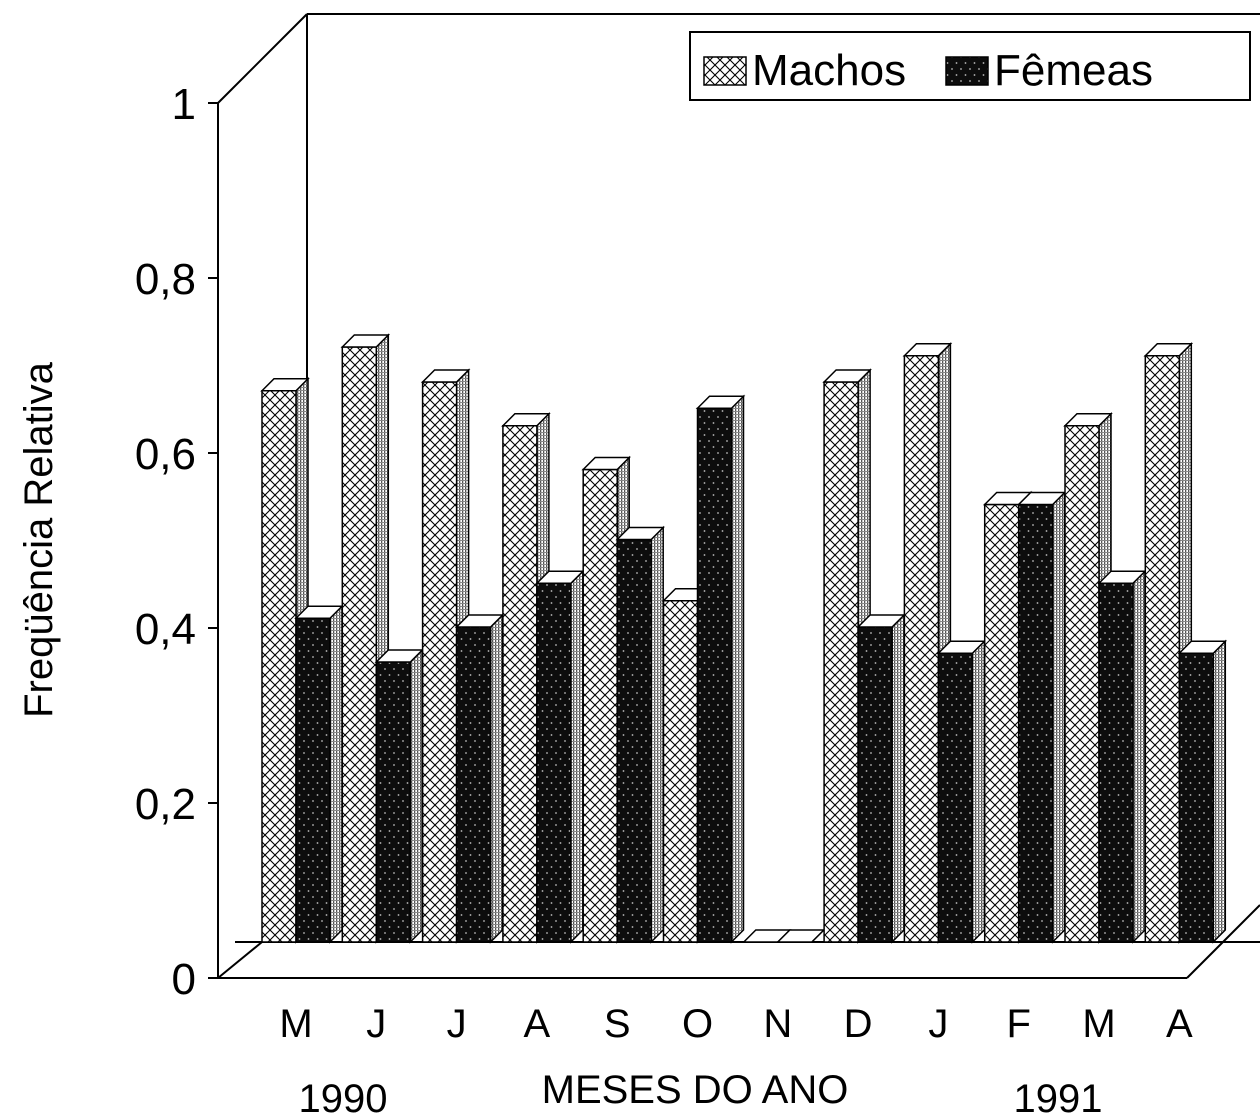 This screenshot has width=1260, height=1117. Describe the element at coordinates (165, 279) in the screenshot. I see `y-tick-label: 0,8` at that location.